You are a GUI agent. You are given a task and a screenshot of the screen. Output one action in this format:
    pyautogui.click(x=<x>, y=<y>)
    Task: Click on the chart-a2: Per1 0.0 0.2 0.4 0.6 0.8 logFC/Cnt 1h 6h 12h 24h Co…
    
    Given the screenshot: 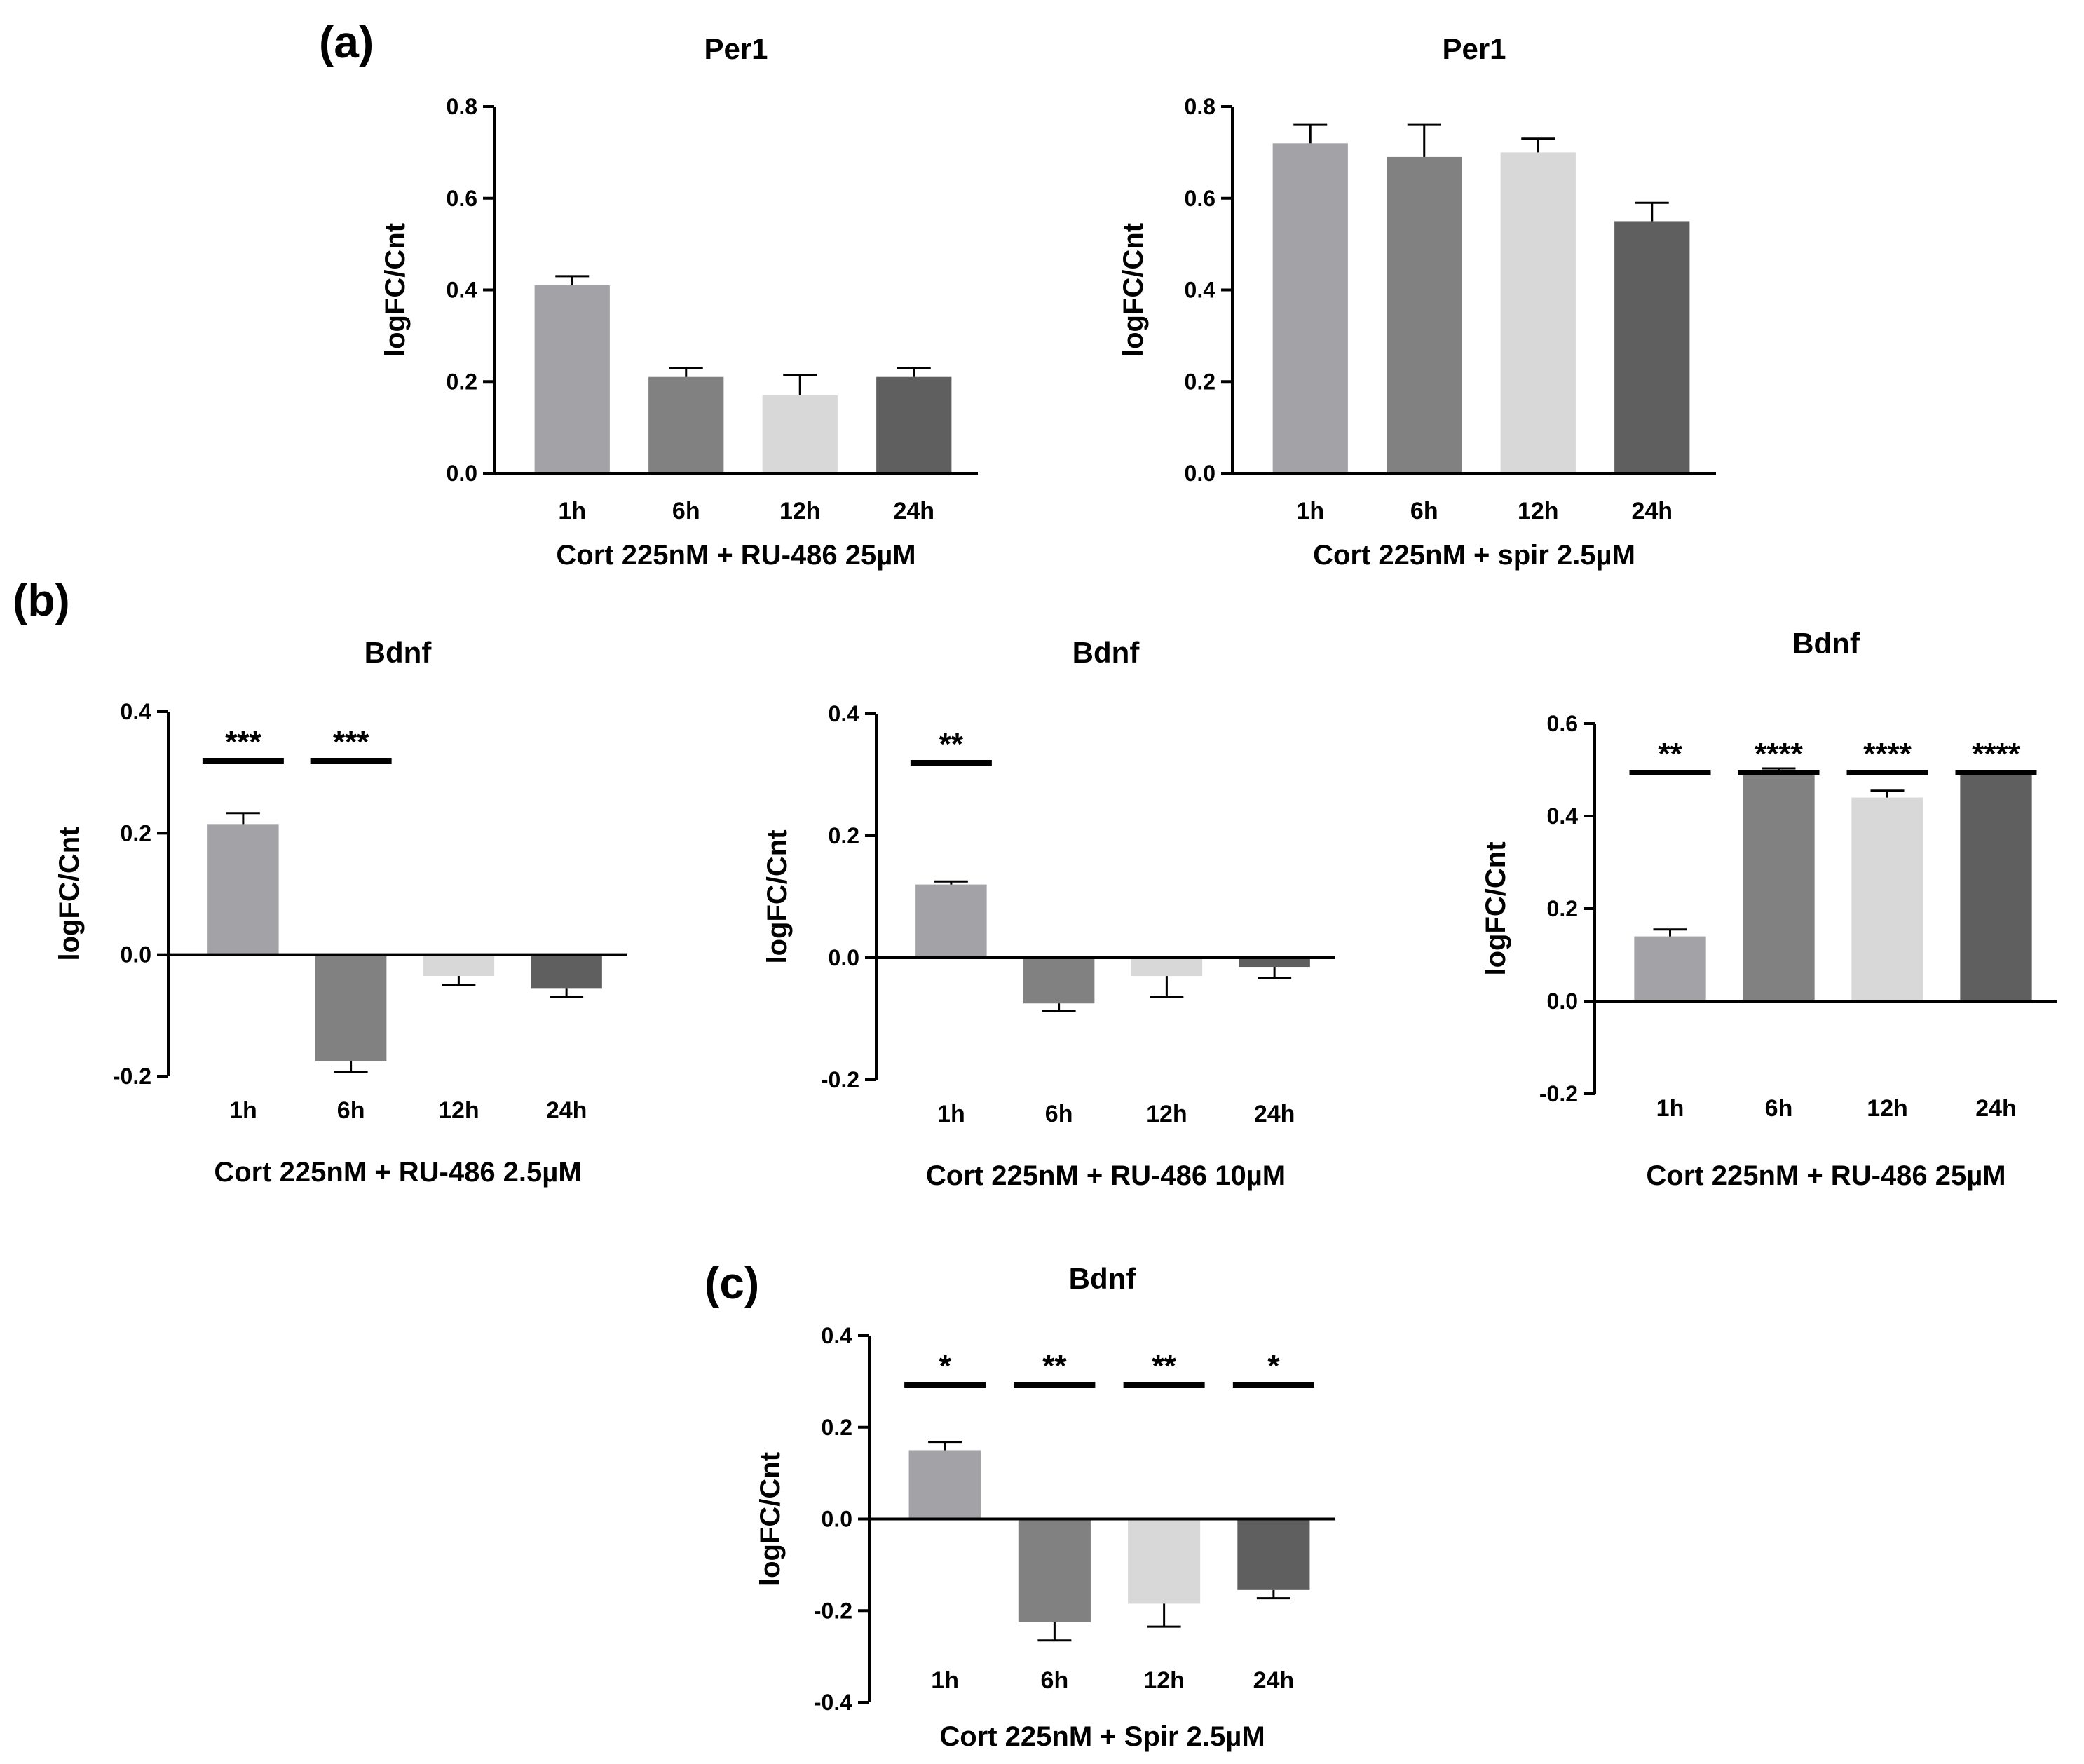 What is the action you would take?
    pyautogui.click(x=1417, y=302)
    